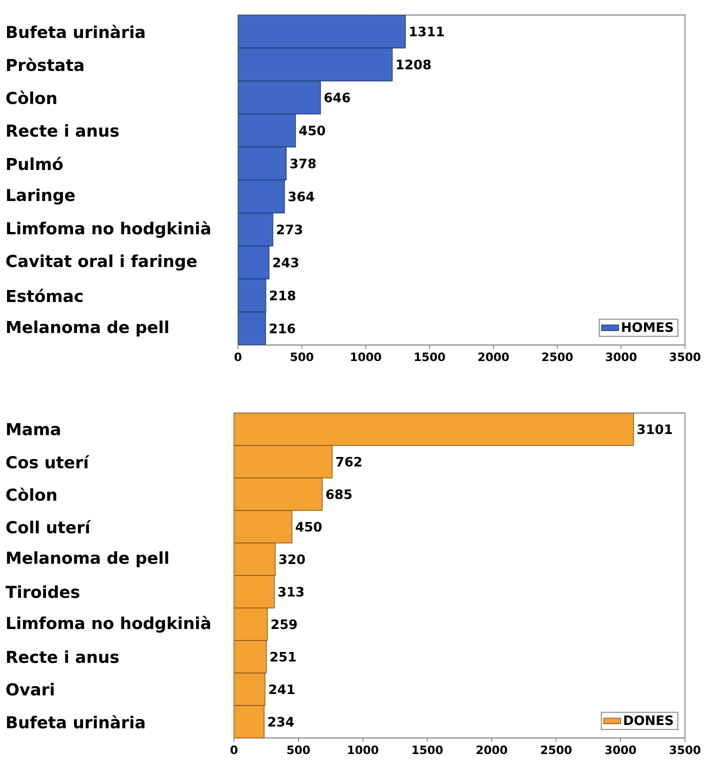 The height and width of the screenshot is (762, 708). What do you see at coordinates (337, 97) in the screenshot?
I see `data-label: 646` at bounding box center [337, 97].